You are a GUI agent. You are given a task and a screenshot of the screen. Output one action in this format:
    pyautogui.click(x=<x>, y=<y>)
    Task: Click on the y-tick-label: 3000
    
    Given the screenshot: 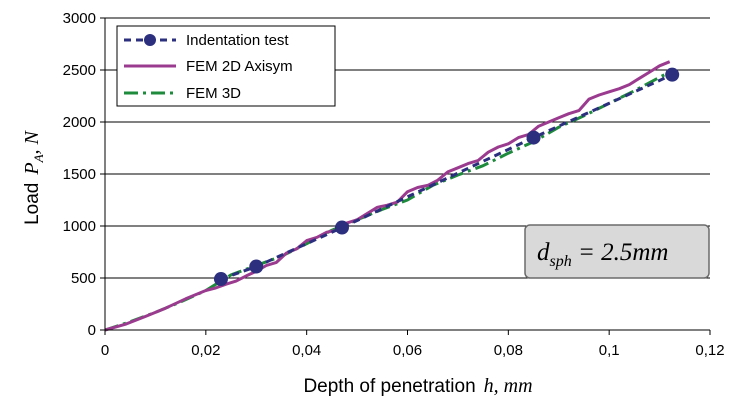 What is the action you would take?
    pyautogui.click(x=79, y=18)
    